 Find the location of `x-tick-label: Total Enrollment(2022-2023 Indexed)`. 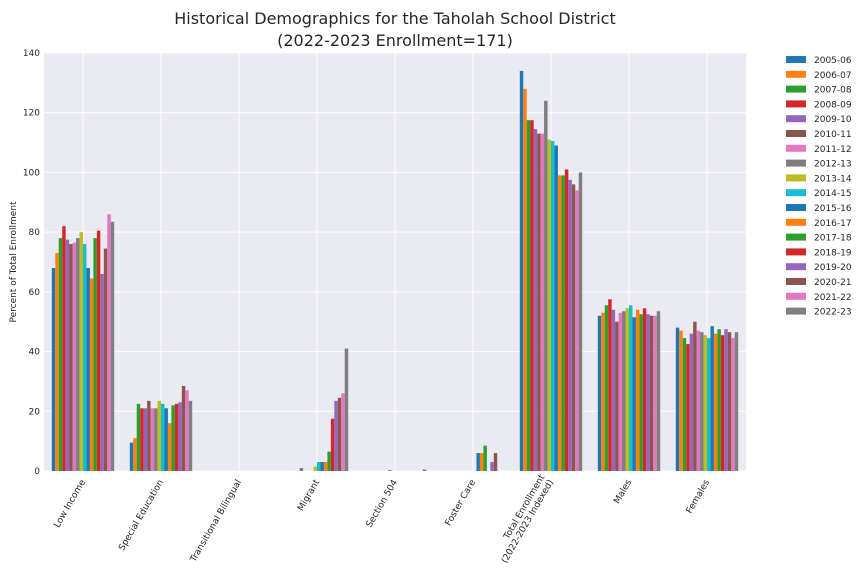

x-tick-label: Total Enrollment(2022-2023 Indexed) is located at coordinates (528, 519).